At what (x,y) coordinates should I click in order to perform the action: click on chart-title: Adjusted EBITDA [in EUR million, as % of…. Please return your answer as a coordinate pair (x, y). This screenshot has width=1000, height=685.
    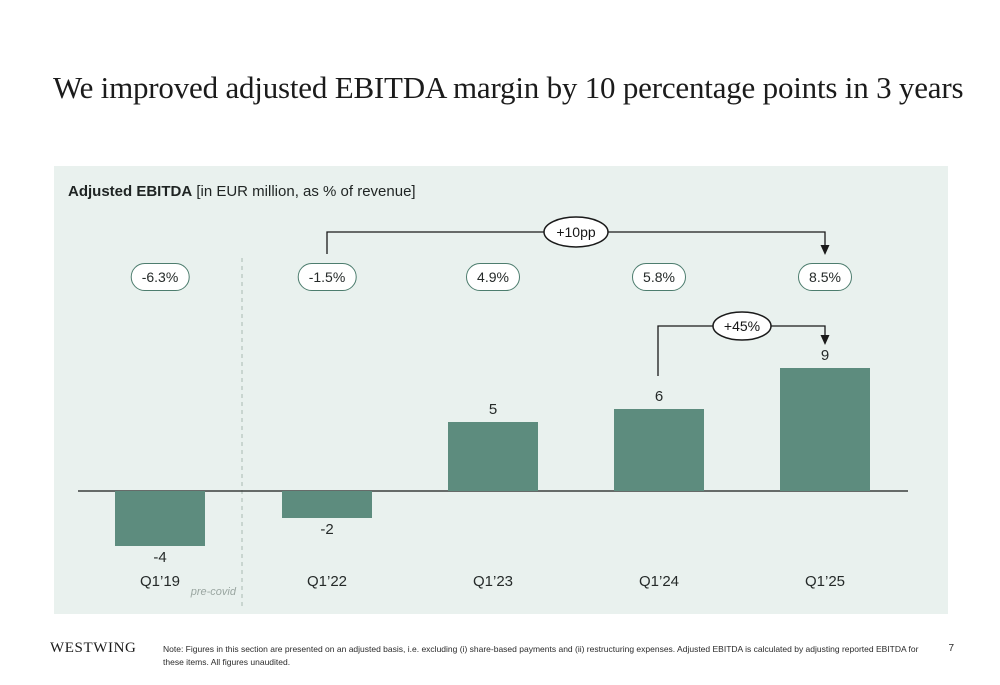
    Looking at the image, I should click on (242, 191).